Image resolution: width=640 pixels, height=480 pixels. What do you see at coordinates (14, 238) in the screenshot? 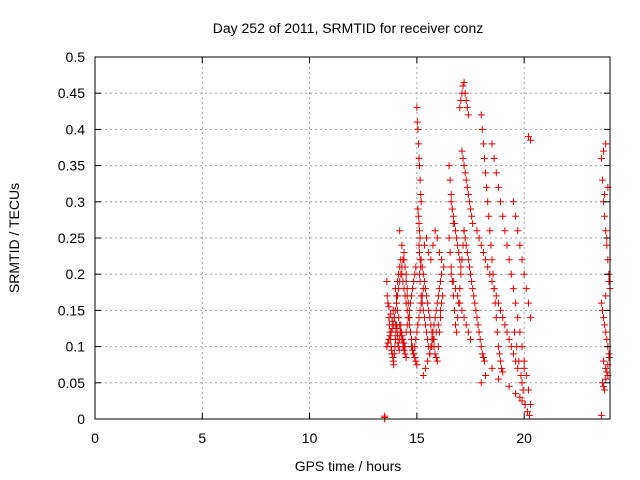
I see `y-axis-label: SRMTID / TECUs` at bounding box center [14, 238].